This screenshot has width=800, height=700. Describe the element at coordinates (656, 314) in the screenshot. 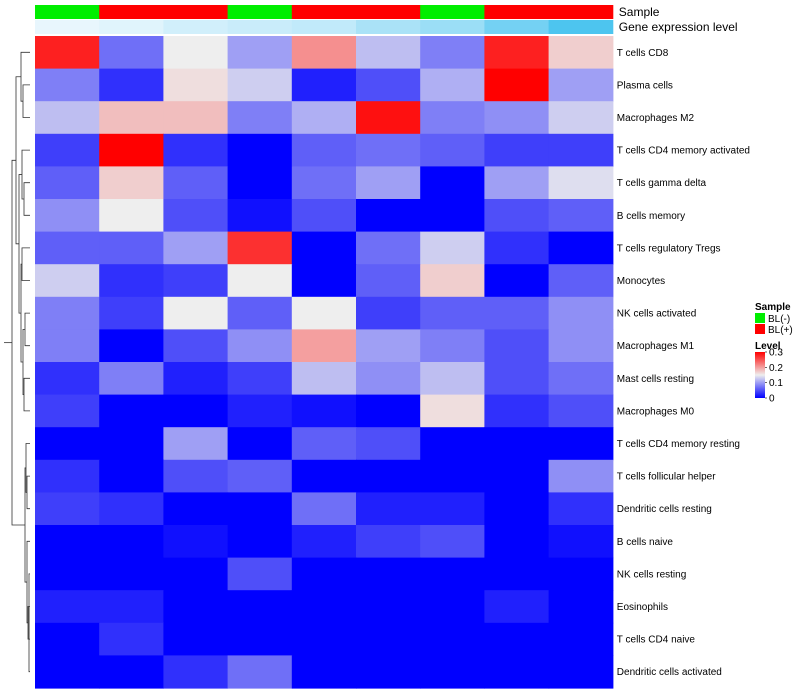

I see `row-label-nk-cells-activated: NK cells activated` at that location.